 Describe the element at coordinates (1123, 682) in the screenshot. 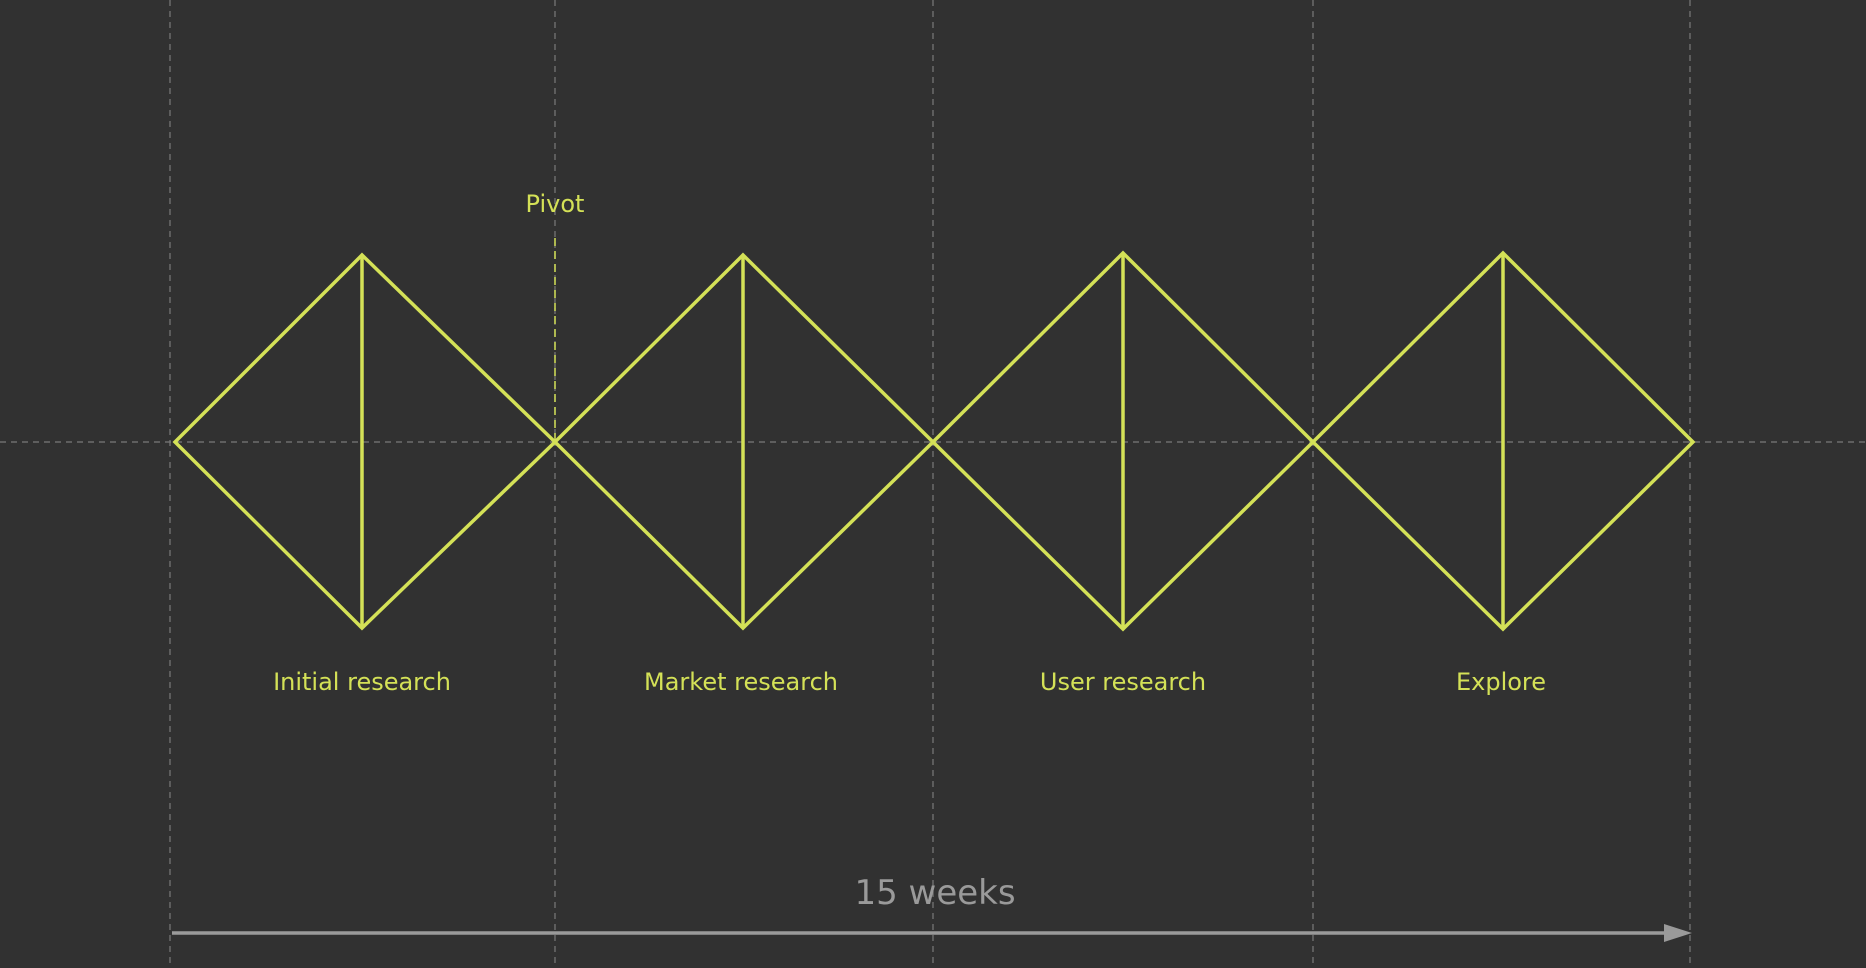

I see `phase-label-user-research: User research` at that location.